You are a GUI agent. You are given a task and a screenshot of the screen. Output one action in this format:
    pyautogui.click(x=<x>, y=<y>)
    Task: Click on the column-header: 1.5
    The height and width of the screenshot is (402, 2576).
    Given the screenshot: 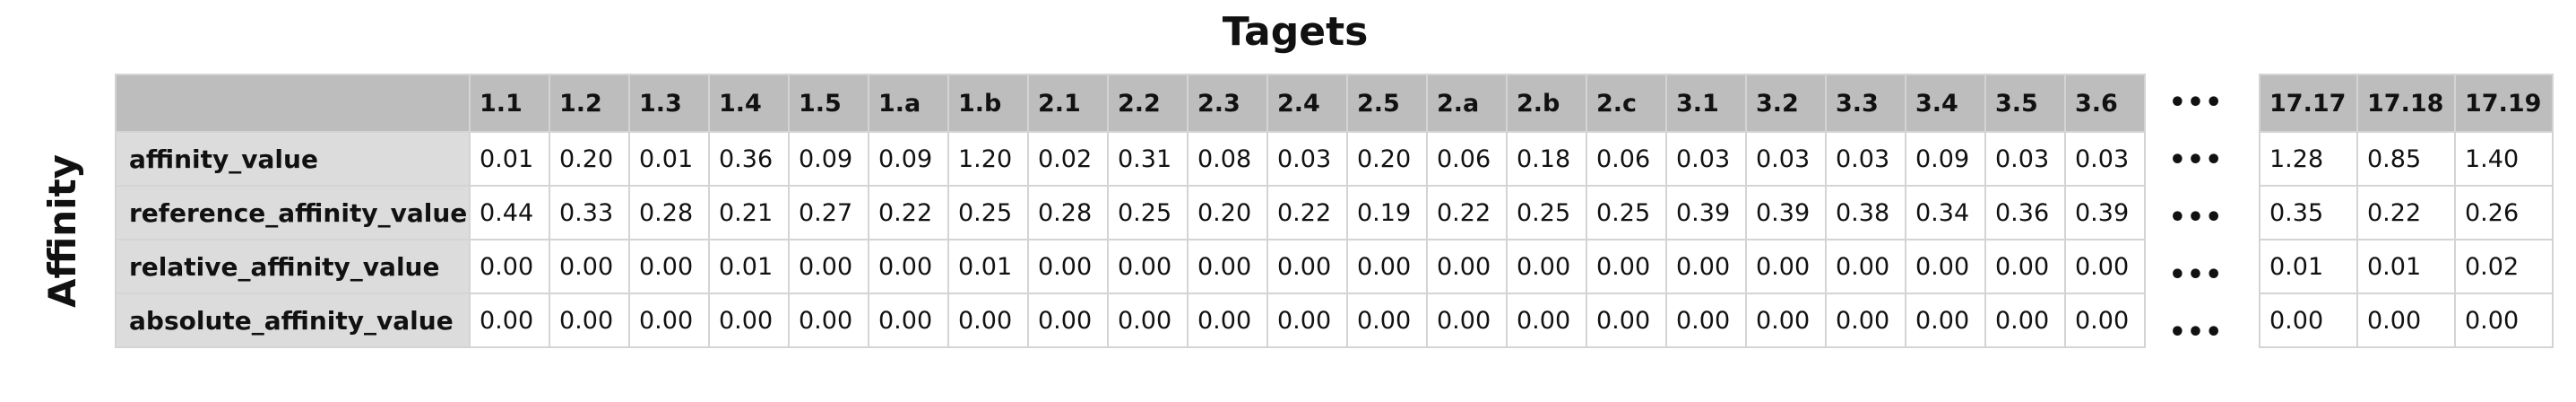 What is the action you would take?
    pyautogui.click(x=829, y=103)
    